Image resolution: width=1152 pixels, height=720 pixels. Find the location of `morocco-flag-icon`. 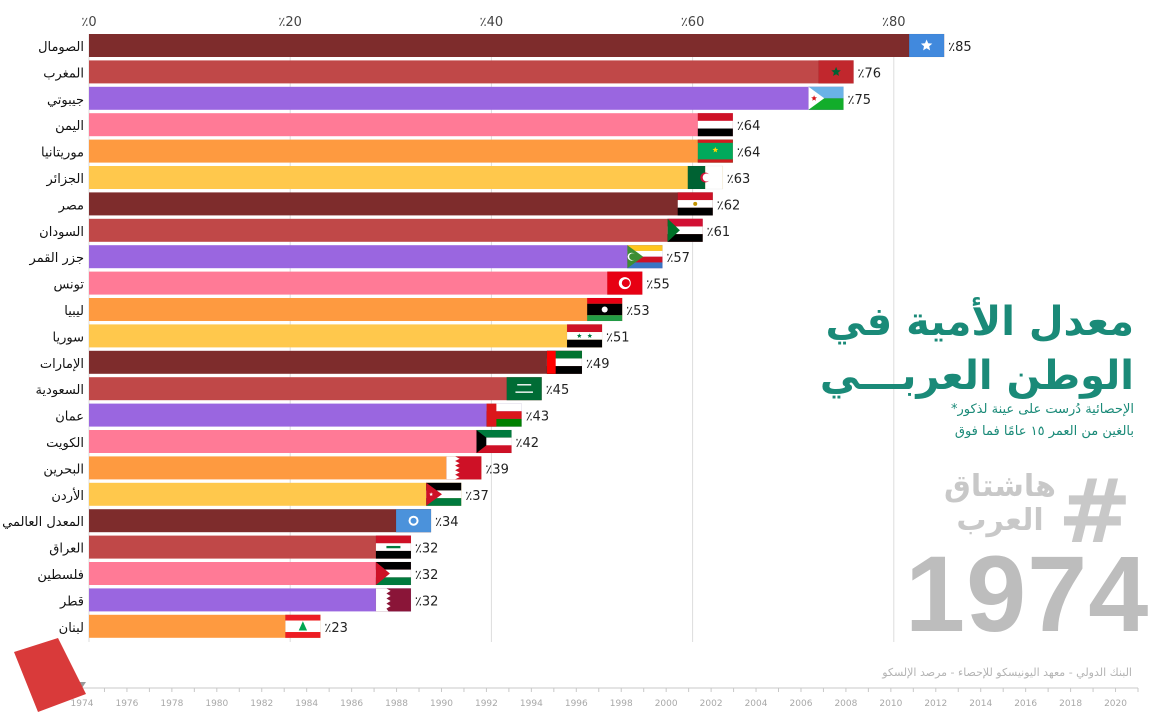

morocco-flag-icon is located at coordinates (836, 72).